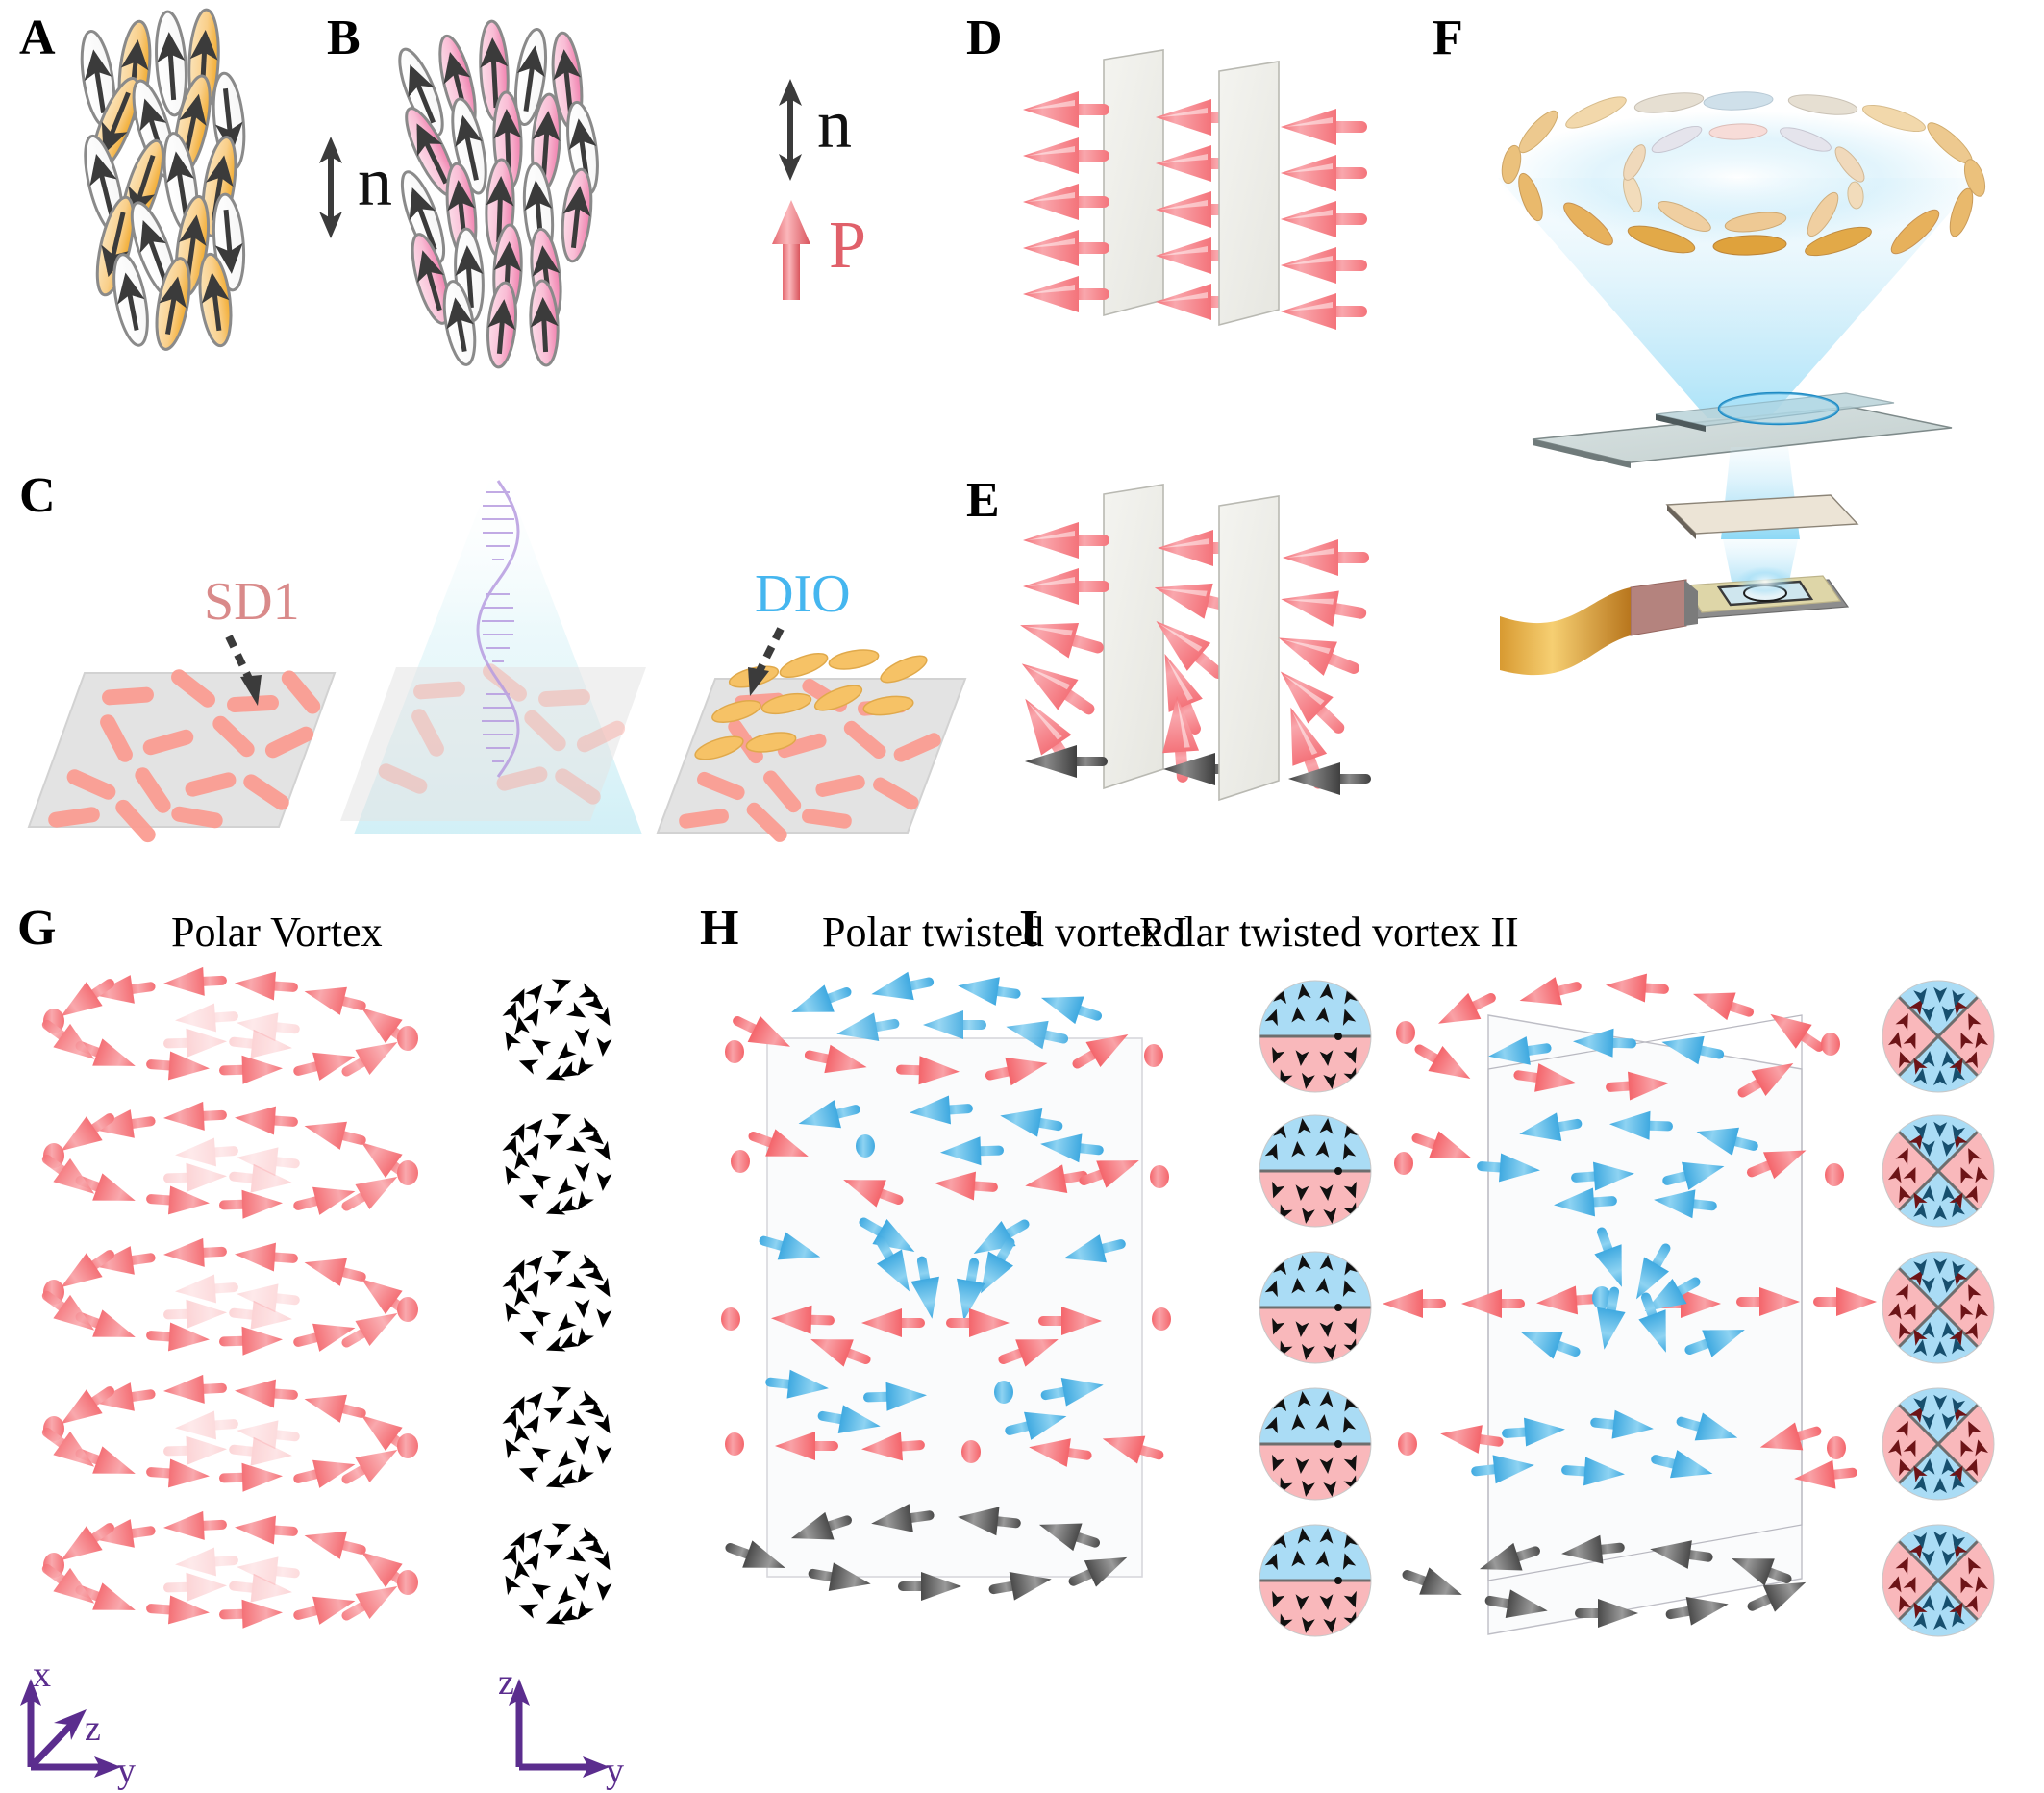 The width and height of the screenshot is (2044, 1793). I want to click on panel-c-step-dio, so click(811, 745).